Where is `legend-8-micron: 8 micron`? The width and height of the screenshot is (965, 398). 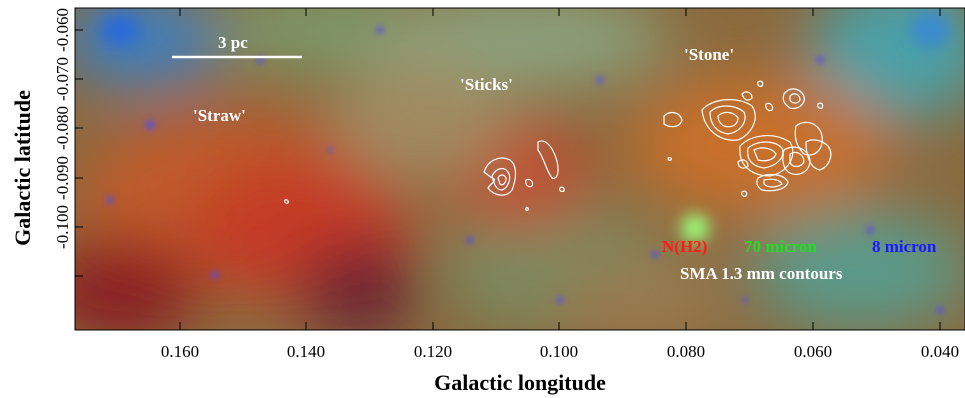 legend-8-micron: 8 micron is located at coordinates (904, 246).